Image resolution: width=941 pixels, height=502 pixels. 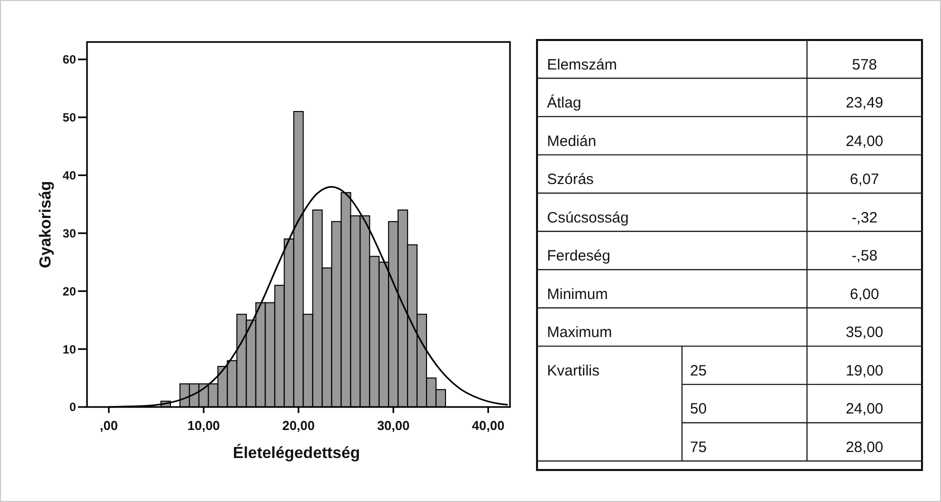 What do you see at coordinates (564, 103) in the screenshot?
I see `category-label: Átlag` at bounding box center [564, 103].